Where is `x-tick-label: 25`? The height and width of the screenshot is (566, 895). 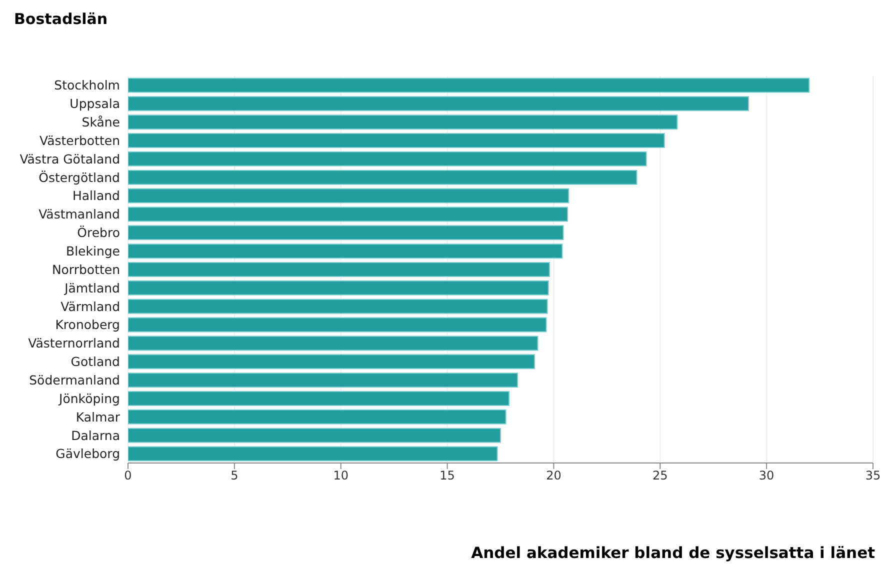 x-tick-label: 25 is located at coordinates (660, 475).